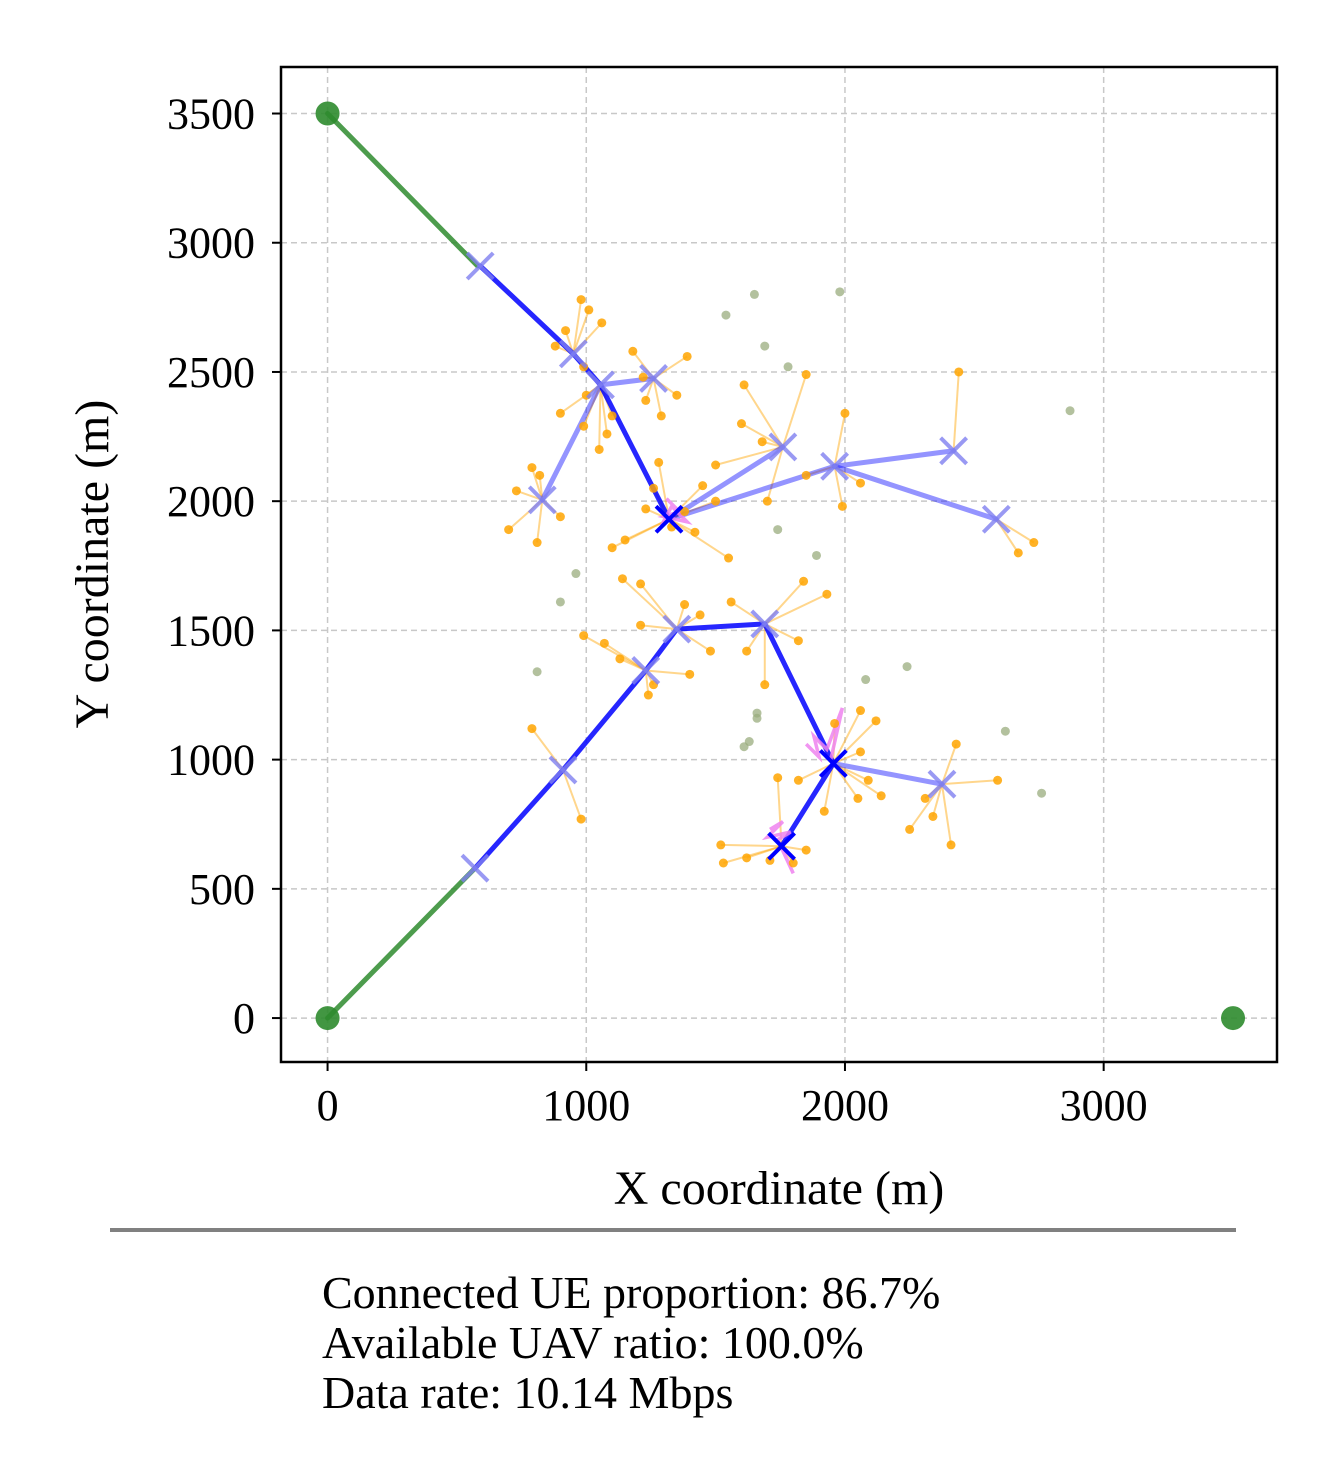  What do you see at coordinates (328, 1105) in the screenshot?
I see `x-tick-label: 0` at bounding box center [328, 1105].